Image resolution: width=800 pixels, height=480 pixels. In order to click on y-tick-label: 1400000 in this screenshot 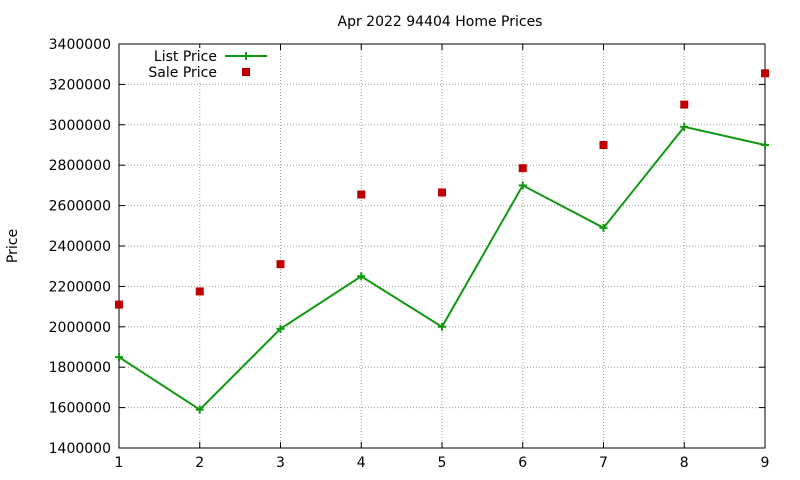, I will do `click(80, 449)`.